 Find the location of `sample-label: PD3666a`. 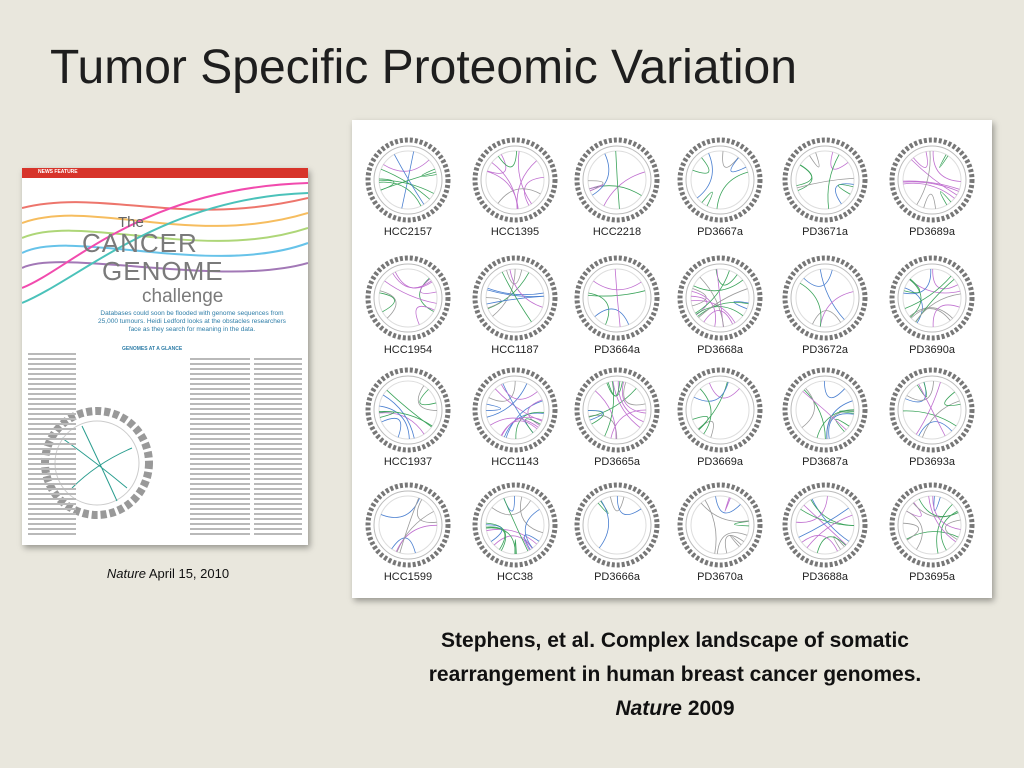

sample-label: PD3666a is located at coordinates (617, 577).